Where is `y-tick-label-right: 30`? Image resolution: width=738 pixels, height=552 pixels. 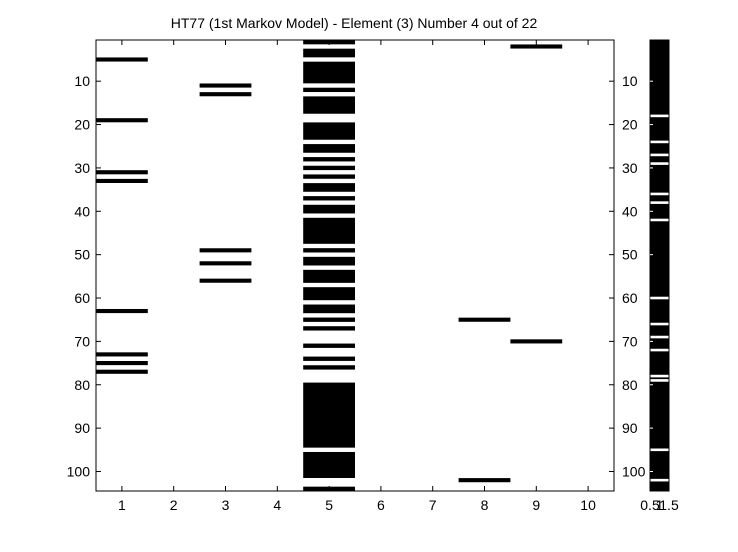
y-tick-label-right: 30 is located at coordinates (630, 168).